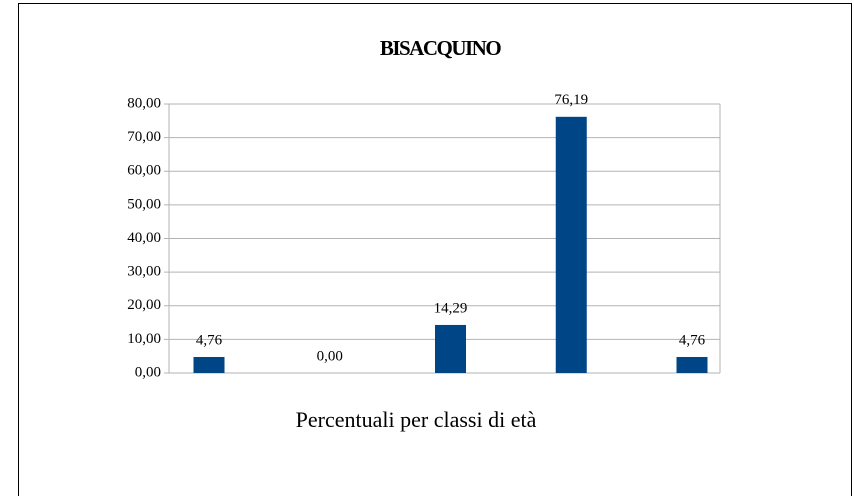  I want to click on value-label: 14,29, so click(451, 308).